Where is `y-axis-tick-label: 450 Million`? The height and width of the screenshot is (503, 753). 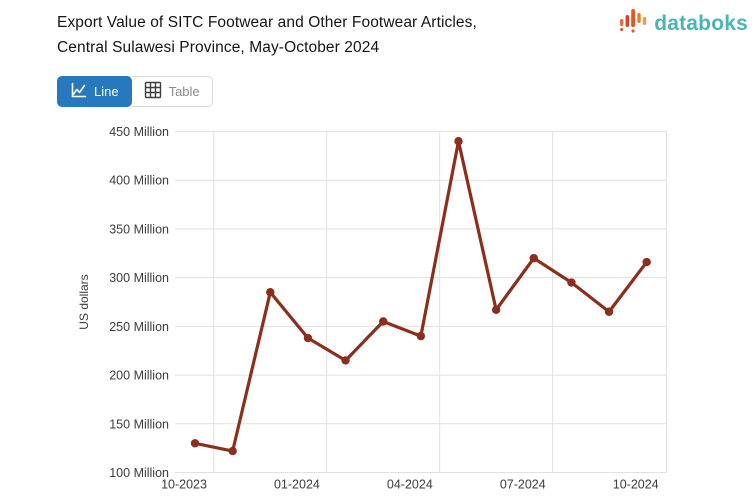 y-axis-tick-label: 450 Million is located at coordinates (139, 132).